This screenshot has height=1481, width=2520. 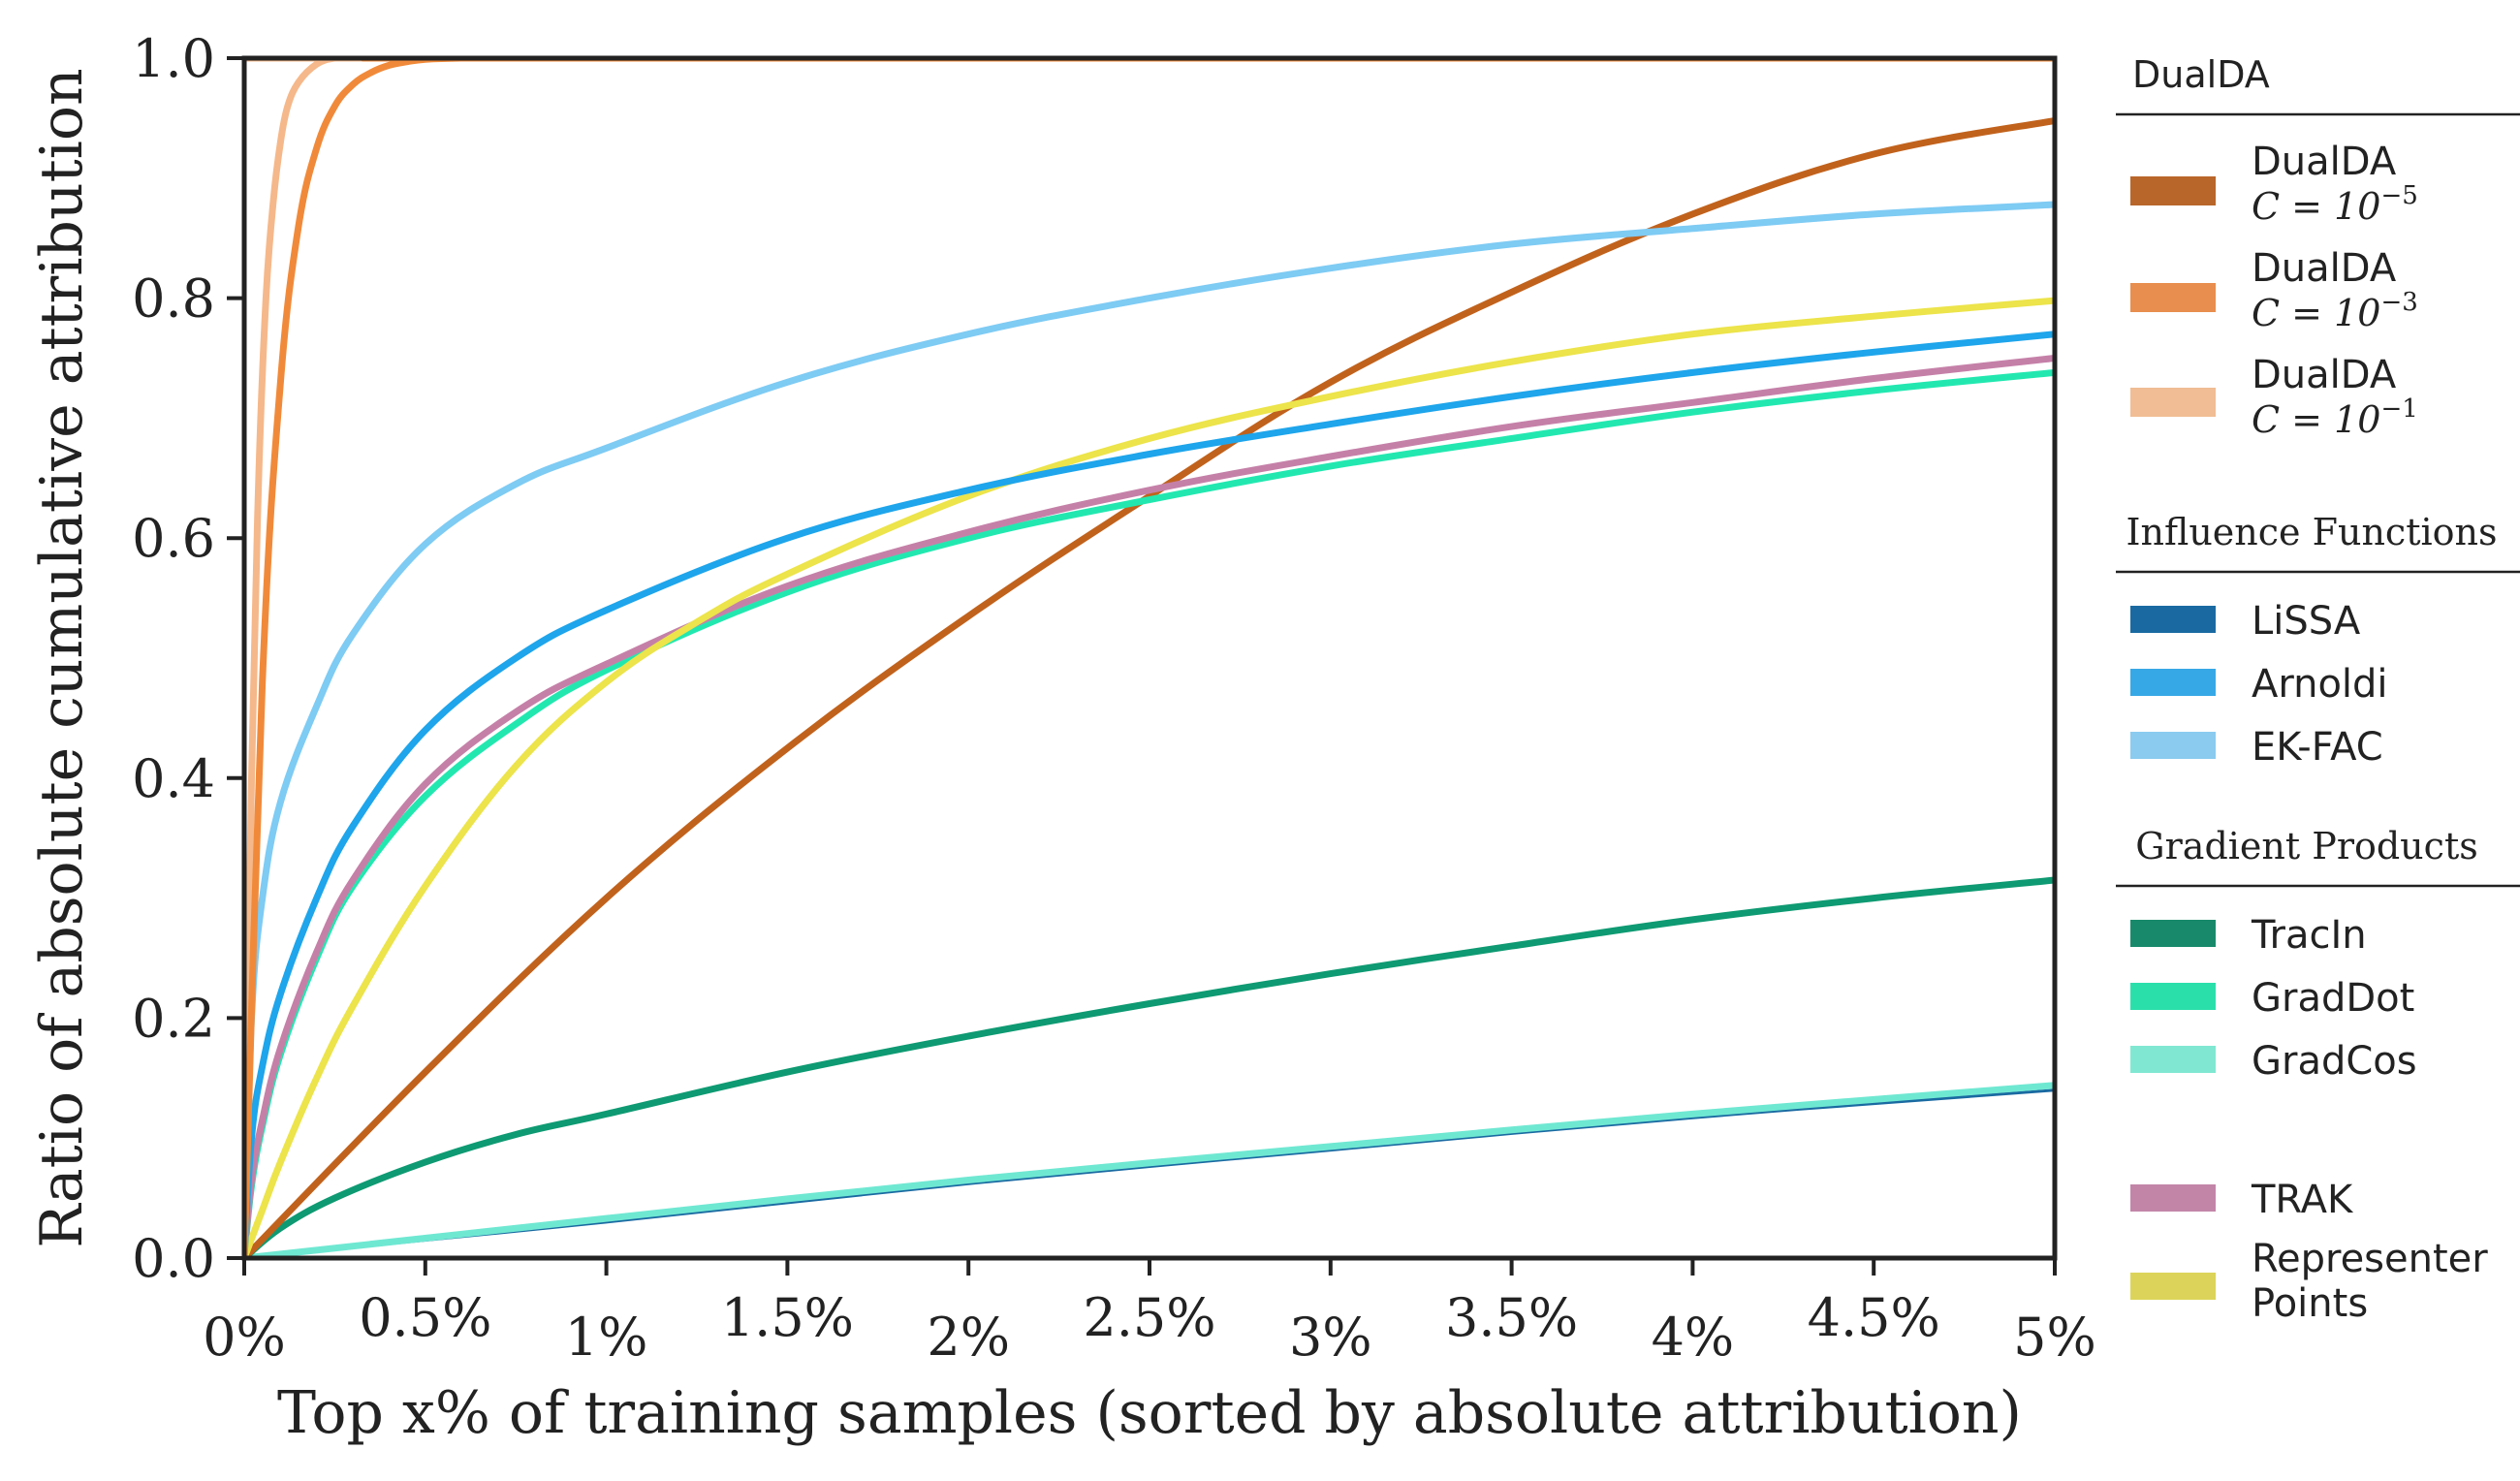 What do you see at coordinates (2173, 933) in the screenshot?
I see `legend-swatch-tracin` at bounding box center [2173, 933].